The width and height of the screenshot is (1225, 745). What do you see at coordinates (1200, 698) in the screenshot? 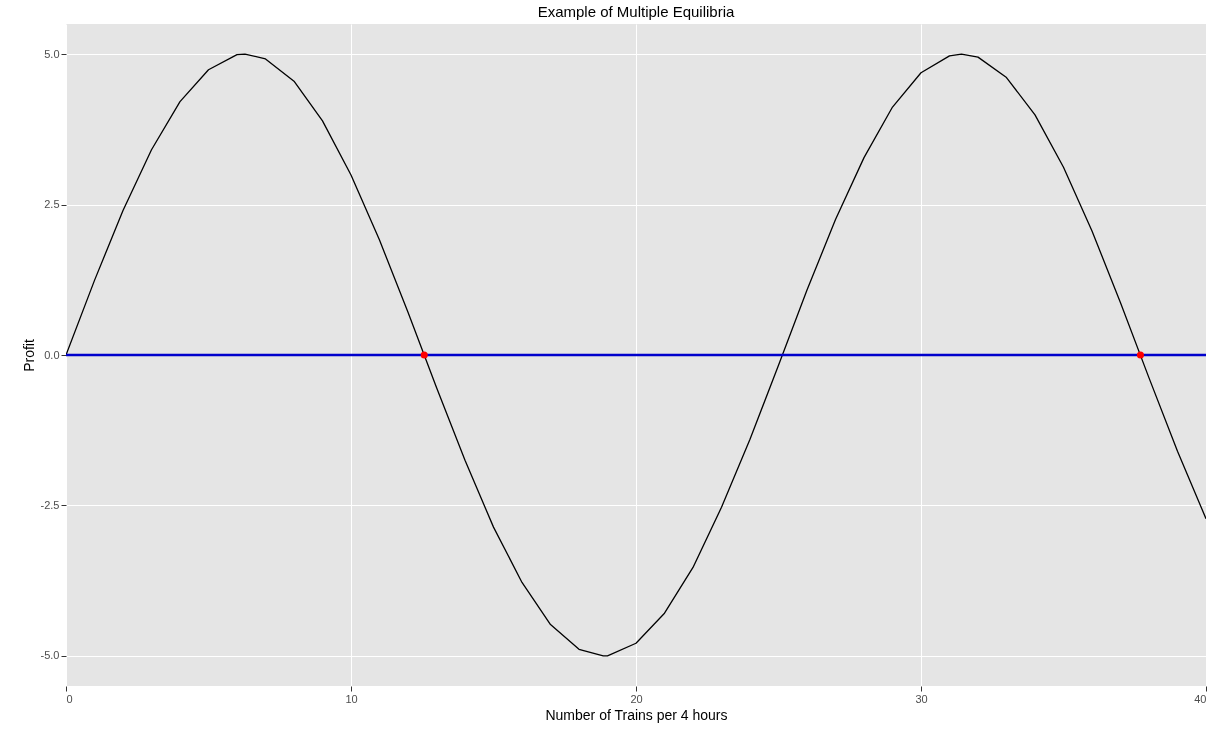
I see `x-tick-label: 40` at bounding box center [1200, 698].